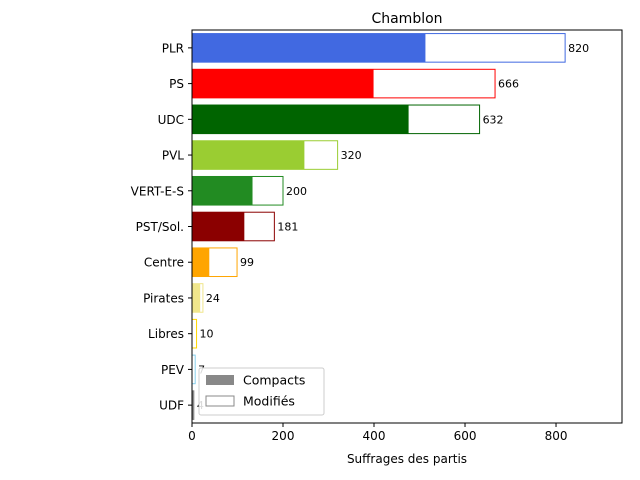 The image size is (640, 480). Describe the element at coordinates (578, 48) in the screenshot. I see `bar-value-label-plr: 820` at that location.